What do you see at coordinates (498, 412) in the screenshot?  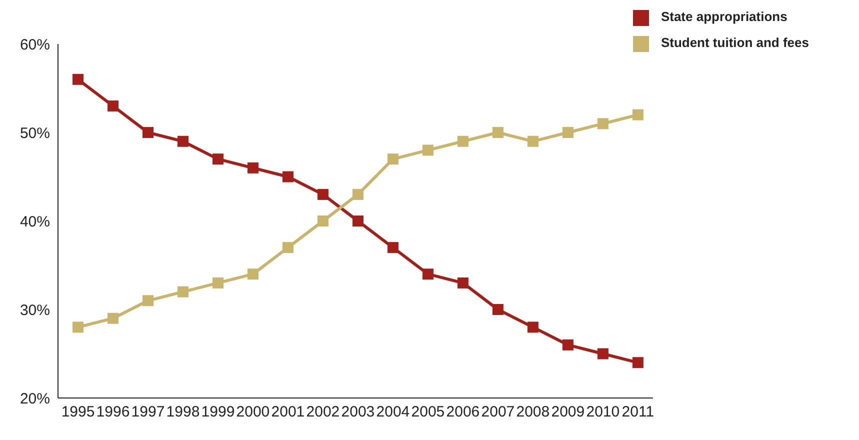 I see `x-tick-label: 2007` at bounding box center [498, 412].